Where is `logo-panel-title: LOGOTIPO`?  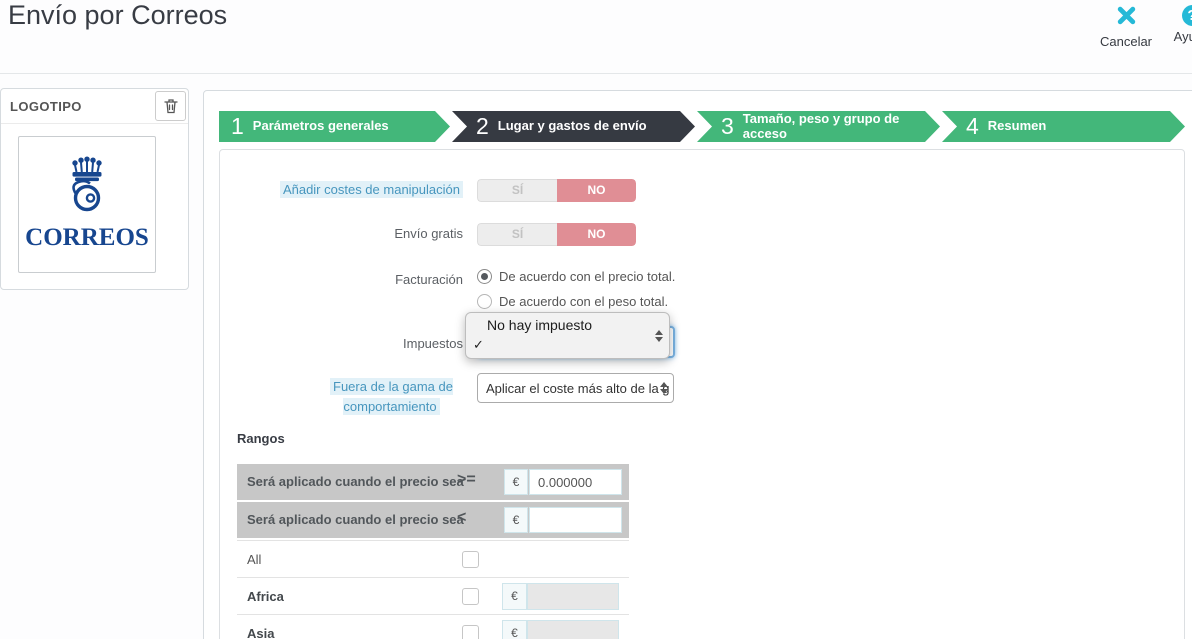
logo-panel-title: LOGOTIPO is located at coordinates (46, 106).